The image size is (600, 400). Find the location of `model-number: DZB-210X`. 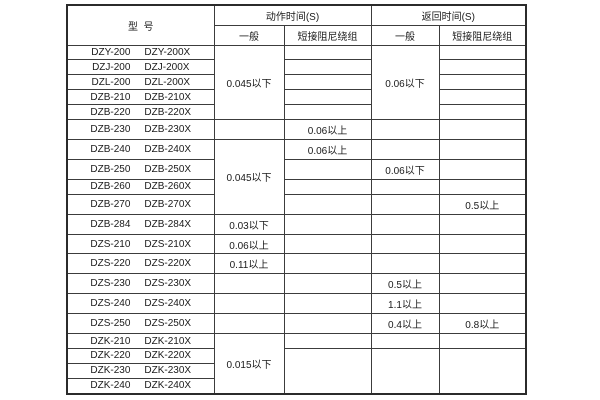

model-number: DZB-210X is located at coordinates (168, 97).